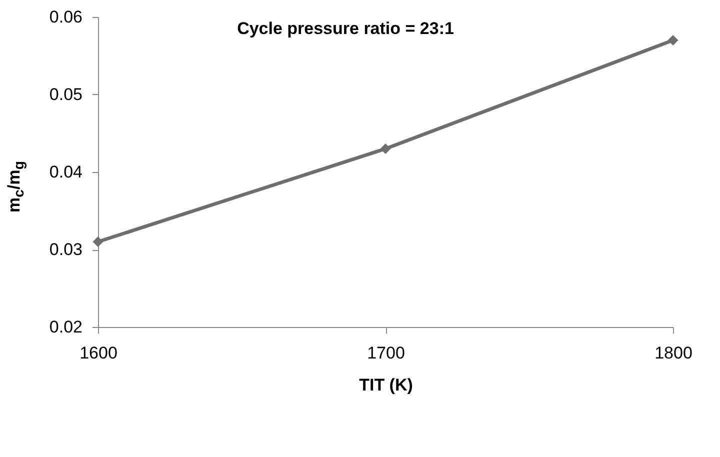  What do you see at coordinates (673, 353) in the screenshot?
I see `x-tick-label: 1800` at bounding box center [673, 353].